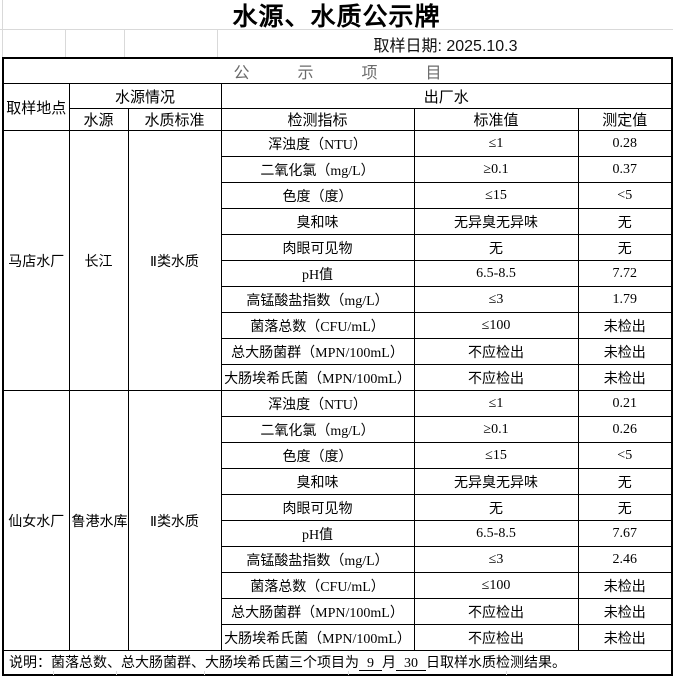  What do you see at coordinates (625, 559) in the screenshot?
I see `measured-cell: 2.46` at bounding box center [625, 559].